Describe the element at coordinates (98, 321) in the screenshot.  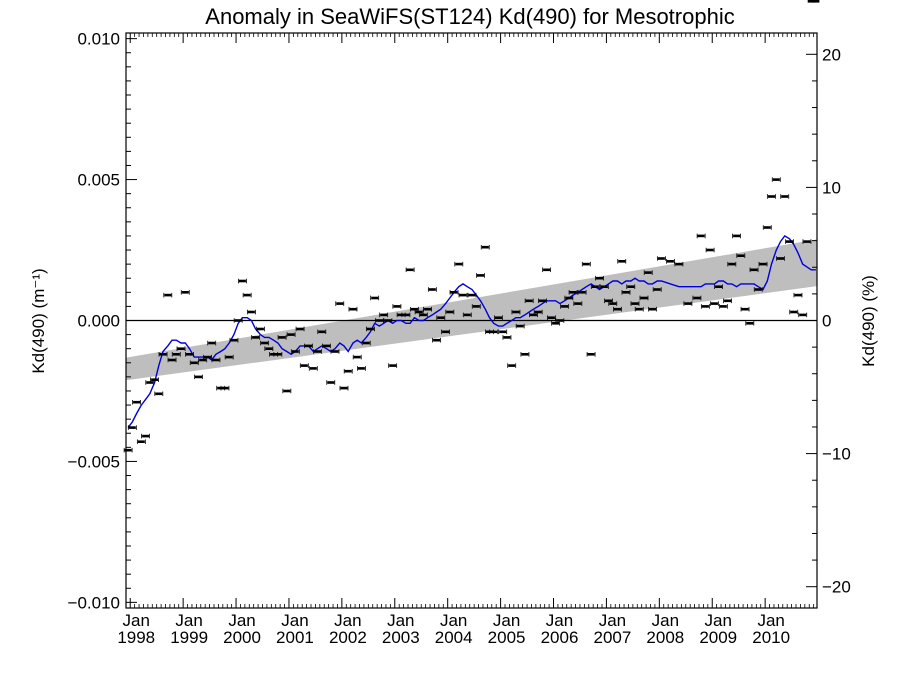
I see `left-tick-label: 0.000` at that location.